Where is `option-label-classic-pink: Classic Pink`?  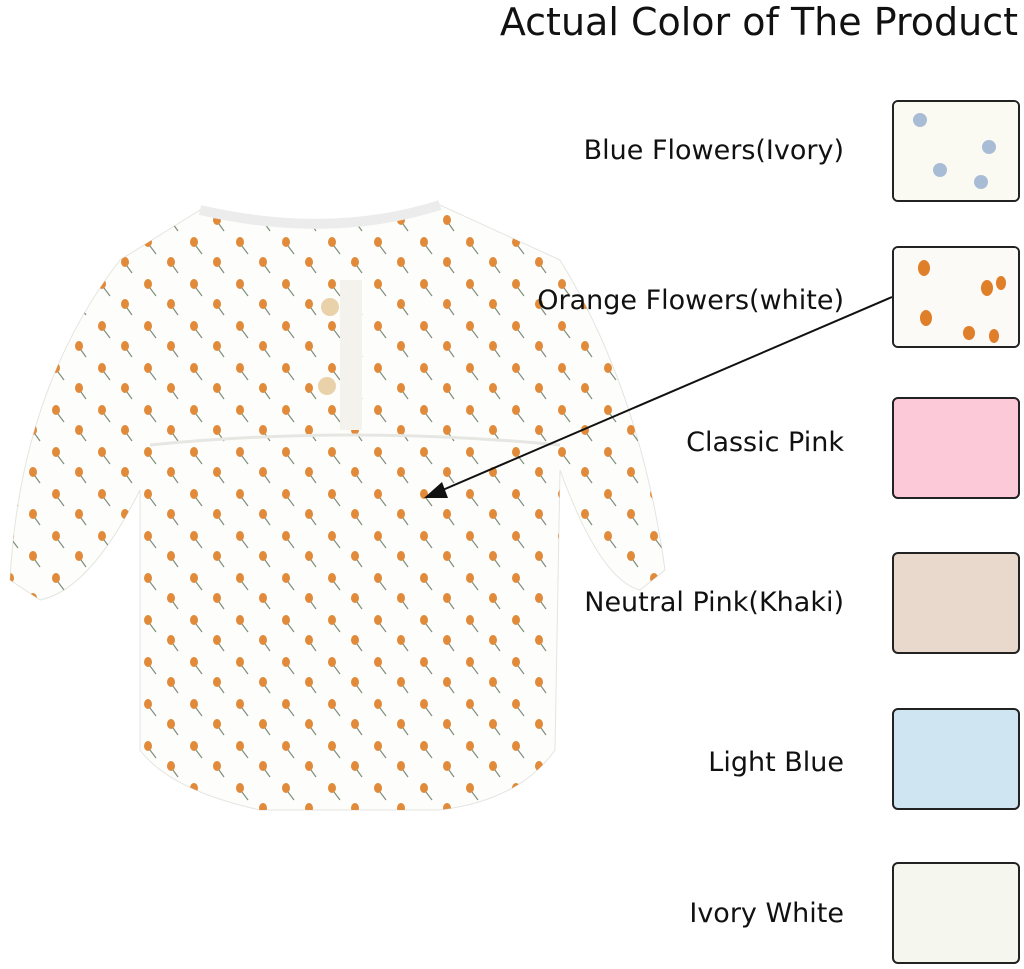
option-label-classic-pink: Classic Pink is located at coordinates (765, 442).